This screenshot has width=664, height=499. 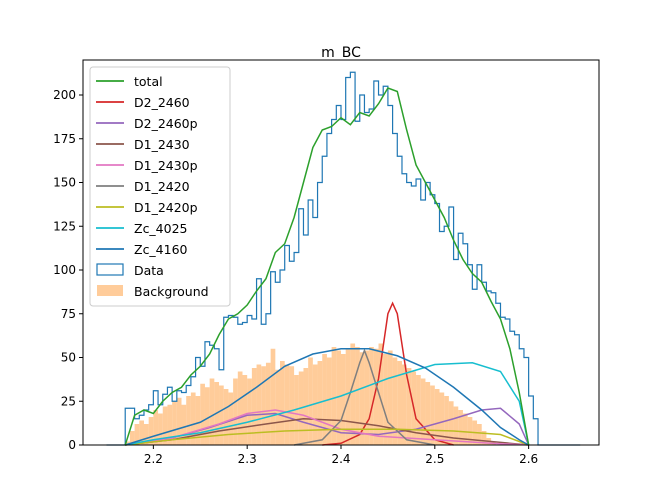 I want to click on x-axis: 2.2 2.3 2.4 2.5 2.6, so click(x=341, y=455).